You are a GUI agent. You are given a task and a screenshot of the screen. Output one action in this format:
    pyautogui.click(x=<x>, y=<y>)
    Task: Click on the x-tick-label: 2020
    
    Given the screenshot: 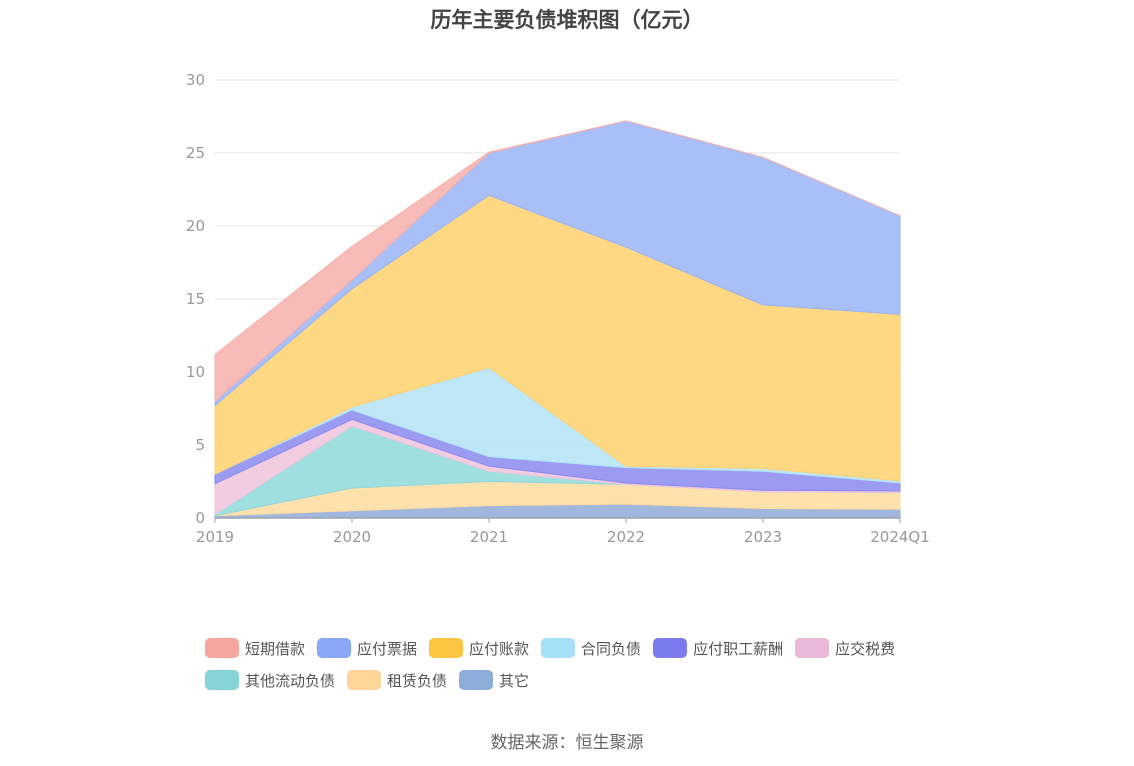 What is the action you would take?
    pyautogui.click(x=352, y=537)
    